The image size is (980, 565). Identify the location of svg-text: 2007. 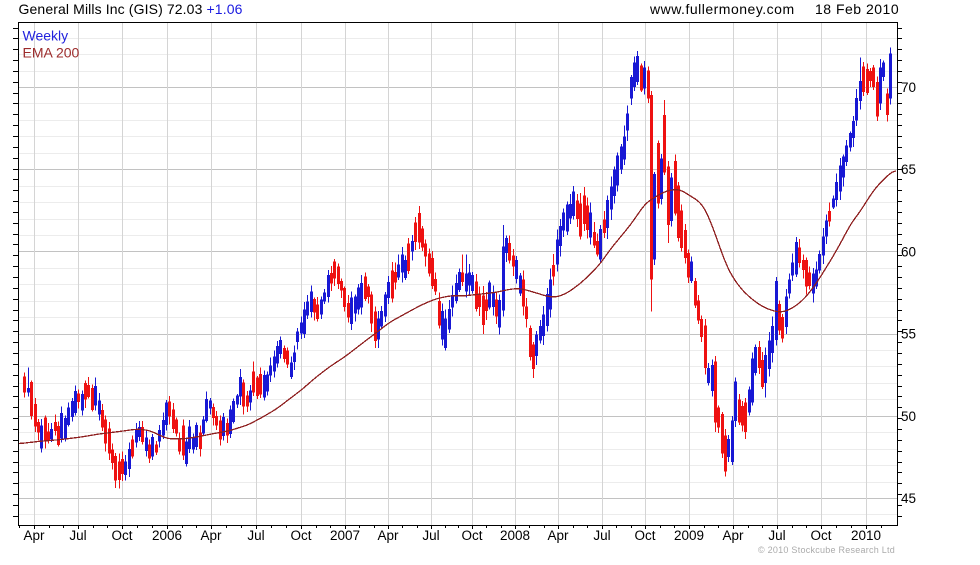
(345, 535).